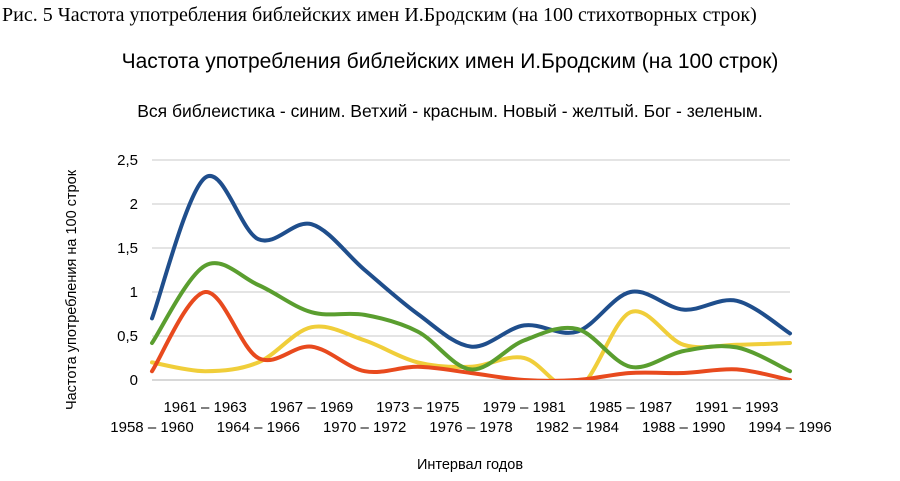  What do you see at coordinates (134, 292) in the screenshot?
I see `y-tick-label: 1` at bounding box center [134, 292].